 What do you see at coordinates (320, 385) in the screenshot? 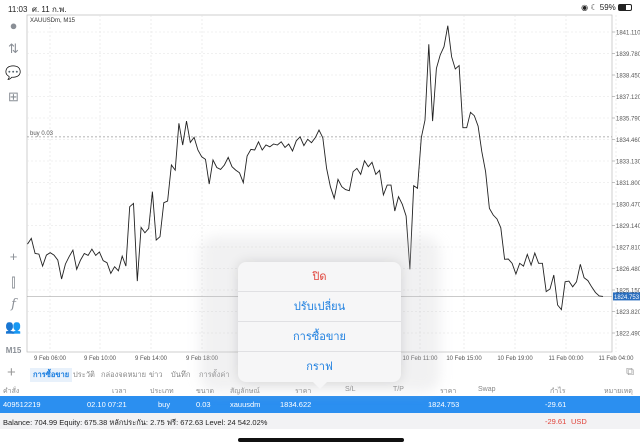
I see `popup-arrow` at bounding box center [320, 385].